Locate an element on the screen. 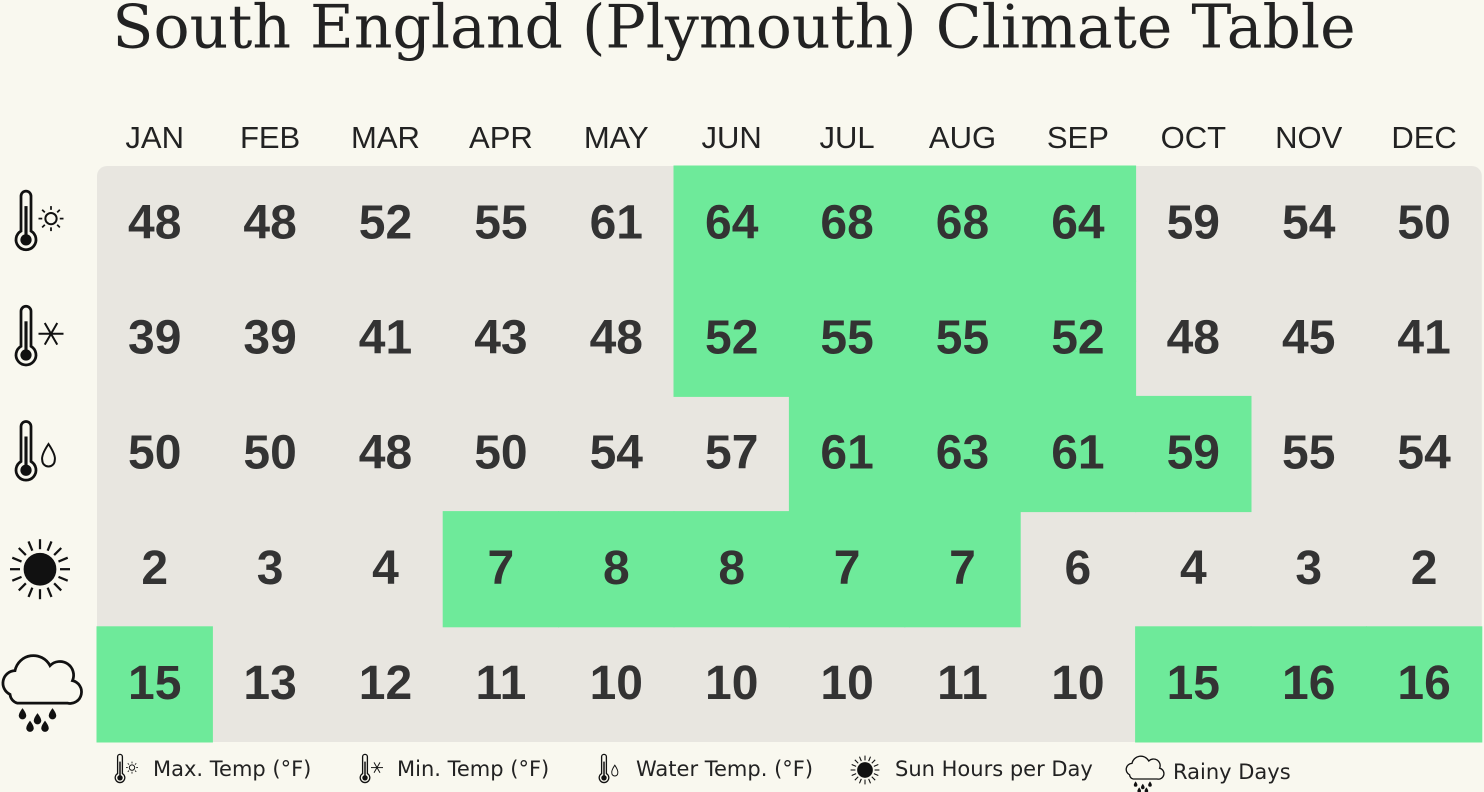 This screenshot has width=1484, height=792. icon-sun is located at coordinates (865, 770).